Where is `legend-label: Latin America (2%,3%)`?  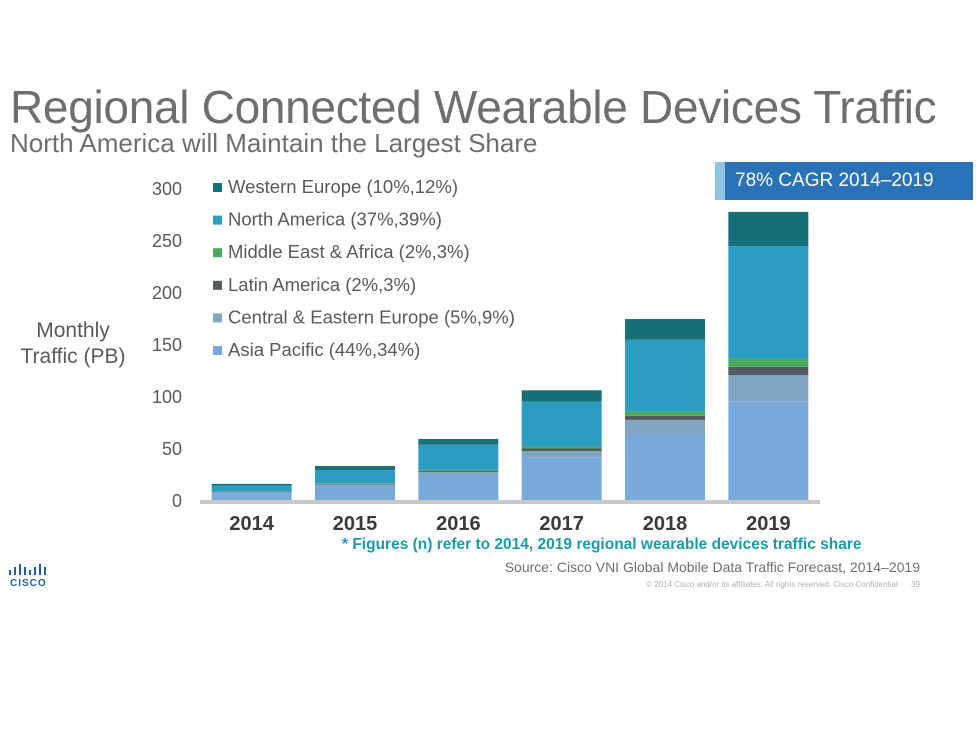
legend-label: Latin America (2%,3%) is located at coordinates (322, 284).